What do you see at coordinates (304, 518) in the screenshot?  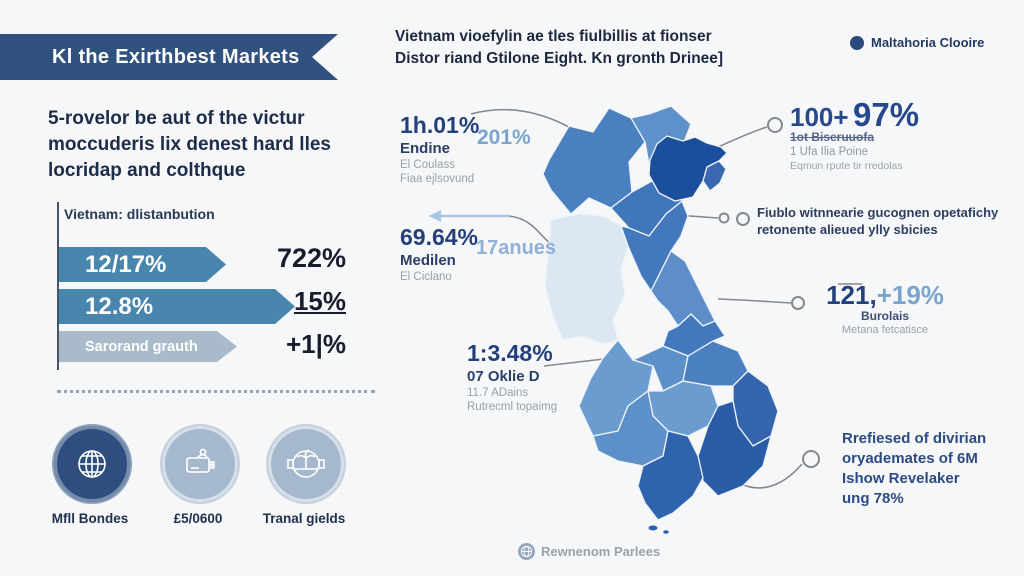 I see `icon-label: Tranal gields` at bounding box center [304, 518].